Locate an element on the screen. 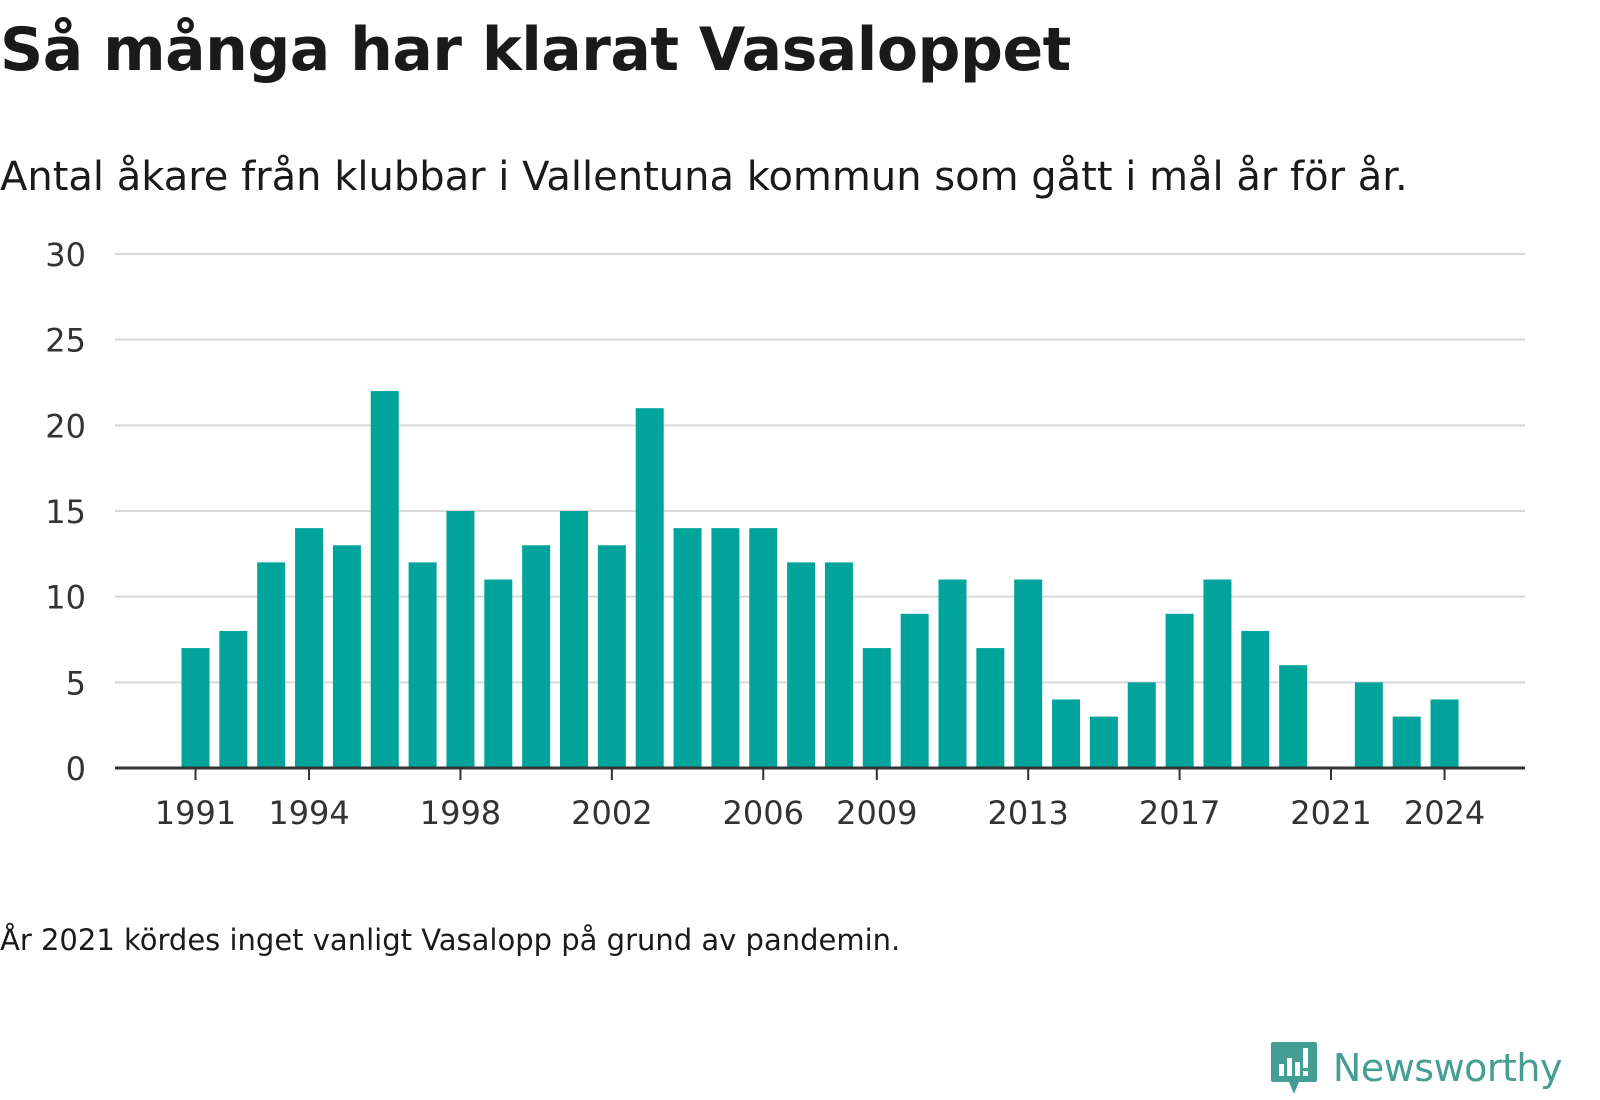 This screenshot has height=1100, width=1600. bar-2006 is located at coordinates (763, 648).